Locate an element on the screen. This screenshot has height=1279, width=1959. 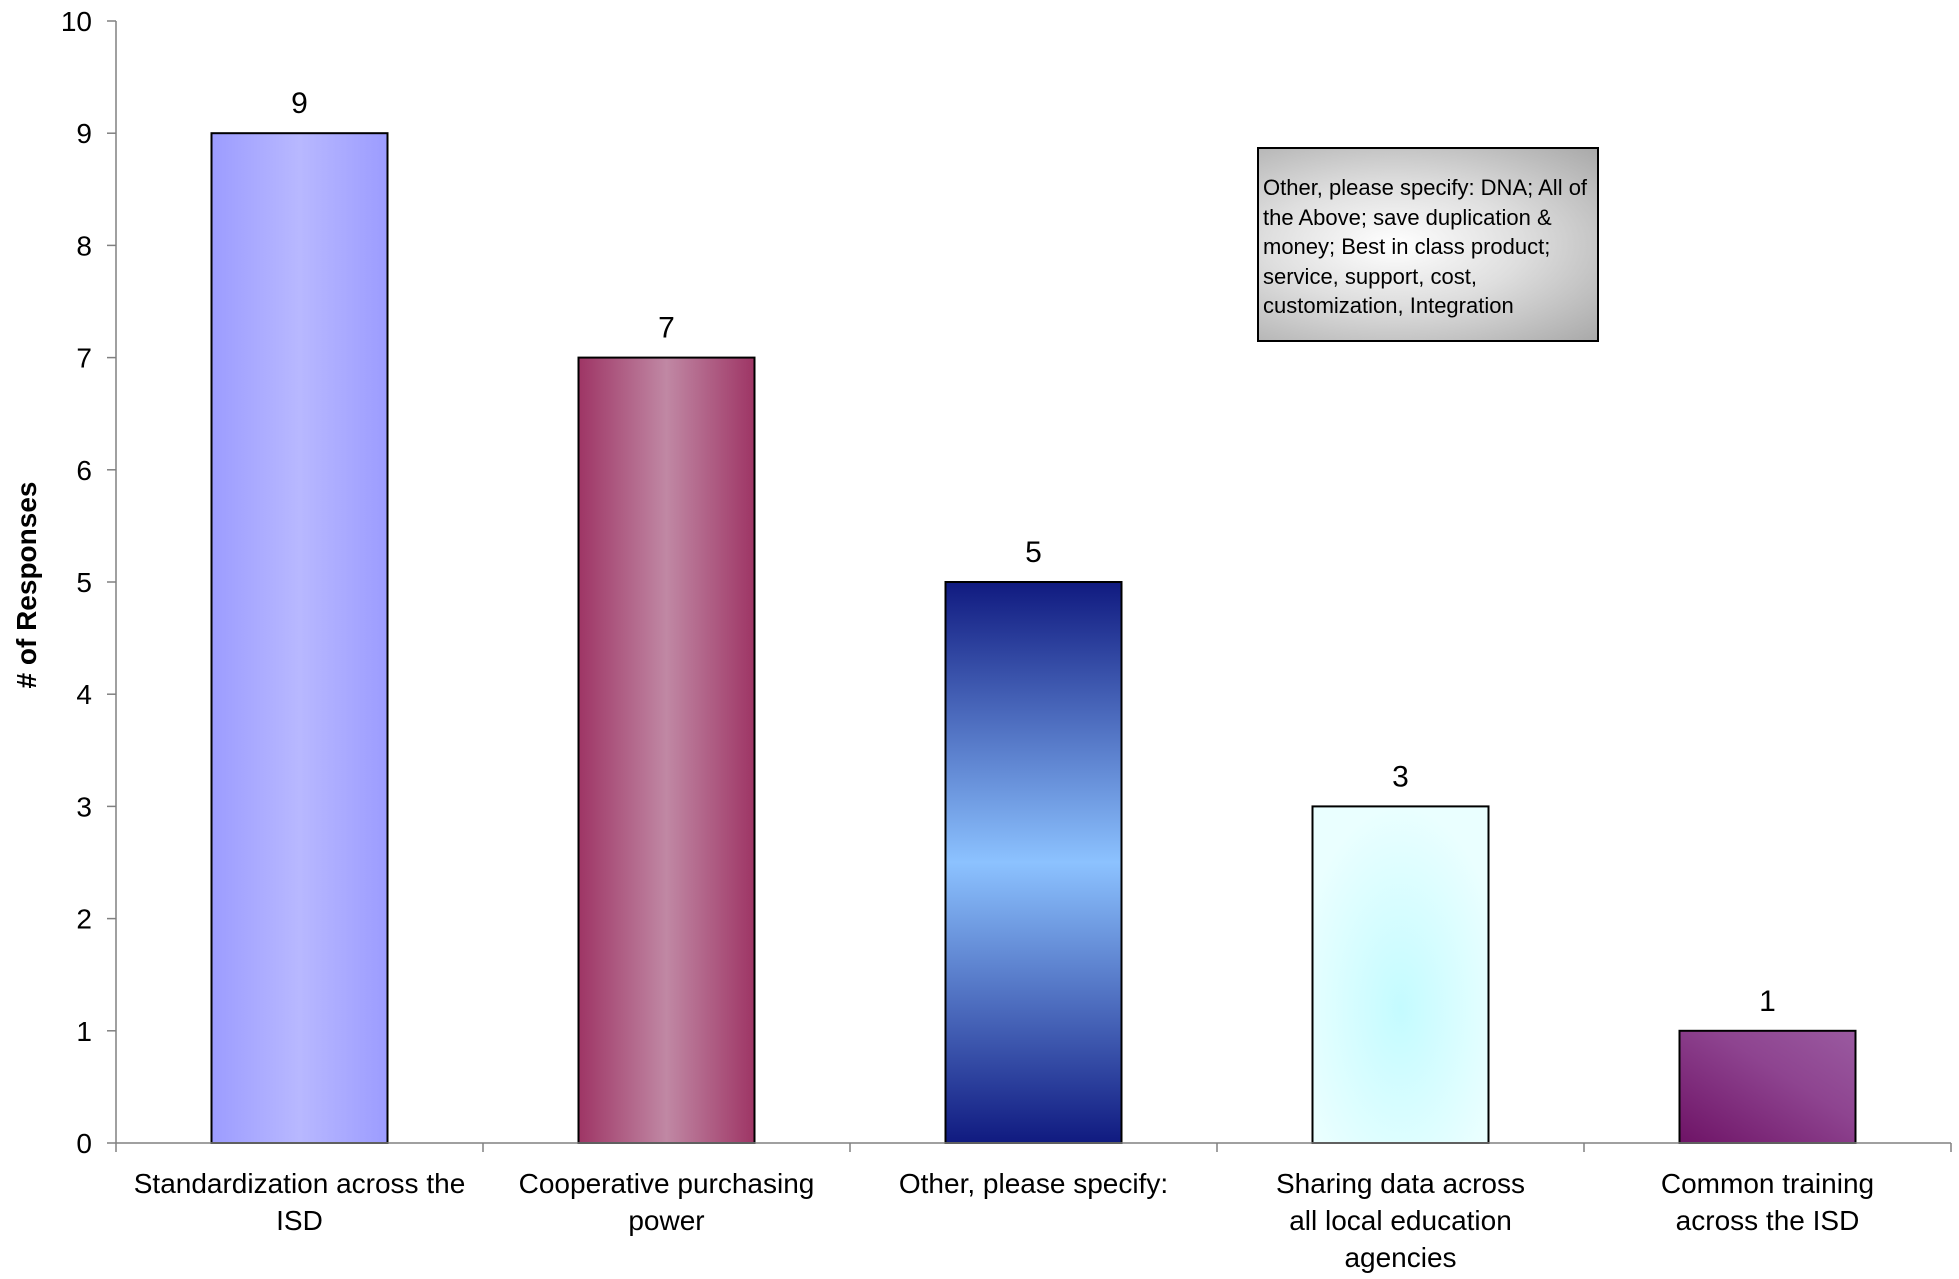
y-tick-label: 2 is located at coordinates (84, 919).